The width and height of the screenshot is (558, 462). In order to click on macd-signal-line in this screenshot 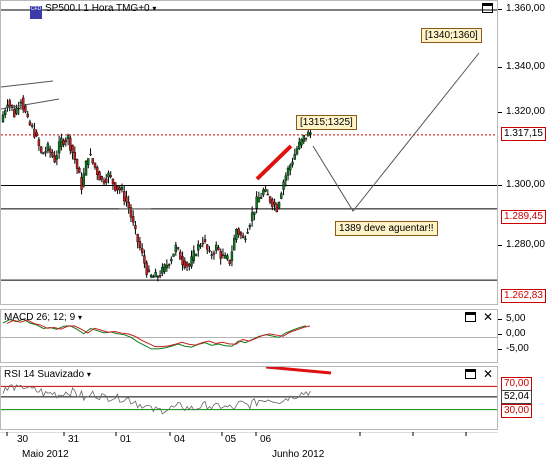, I will do `click(158, 333)`.